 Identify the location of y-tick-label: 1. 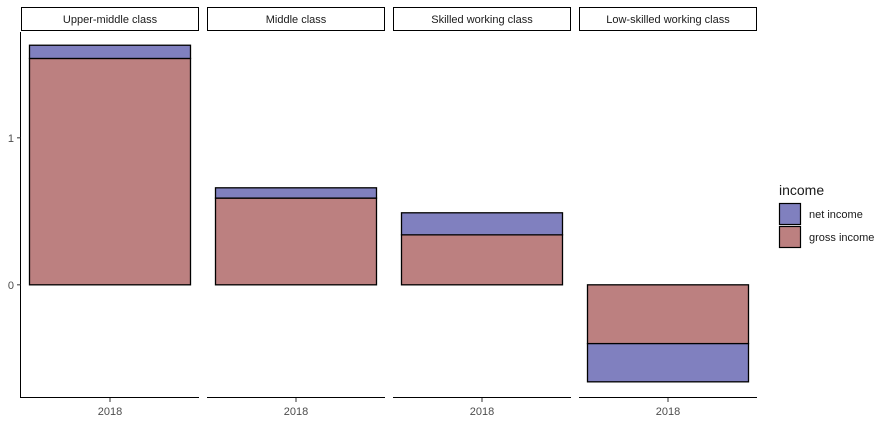
(11, 139).